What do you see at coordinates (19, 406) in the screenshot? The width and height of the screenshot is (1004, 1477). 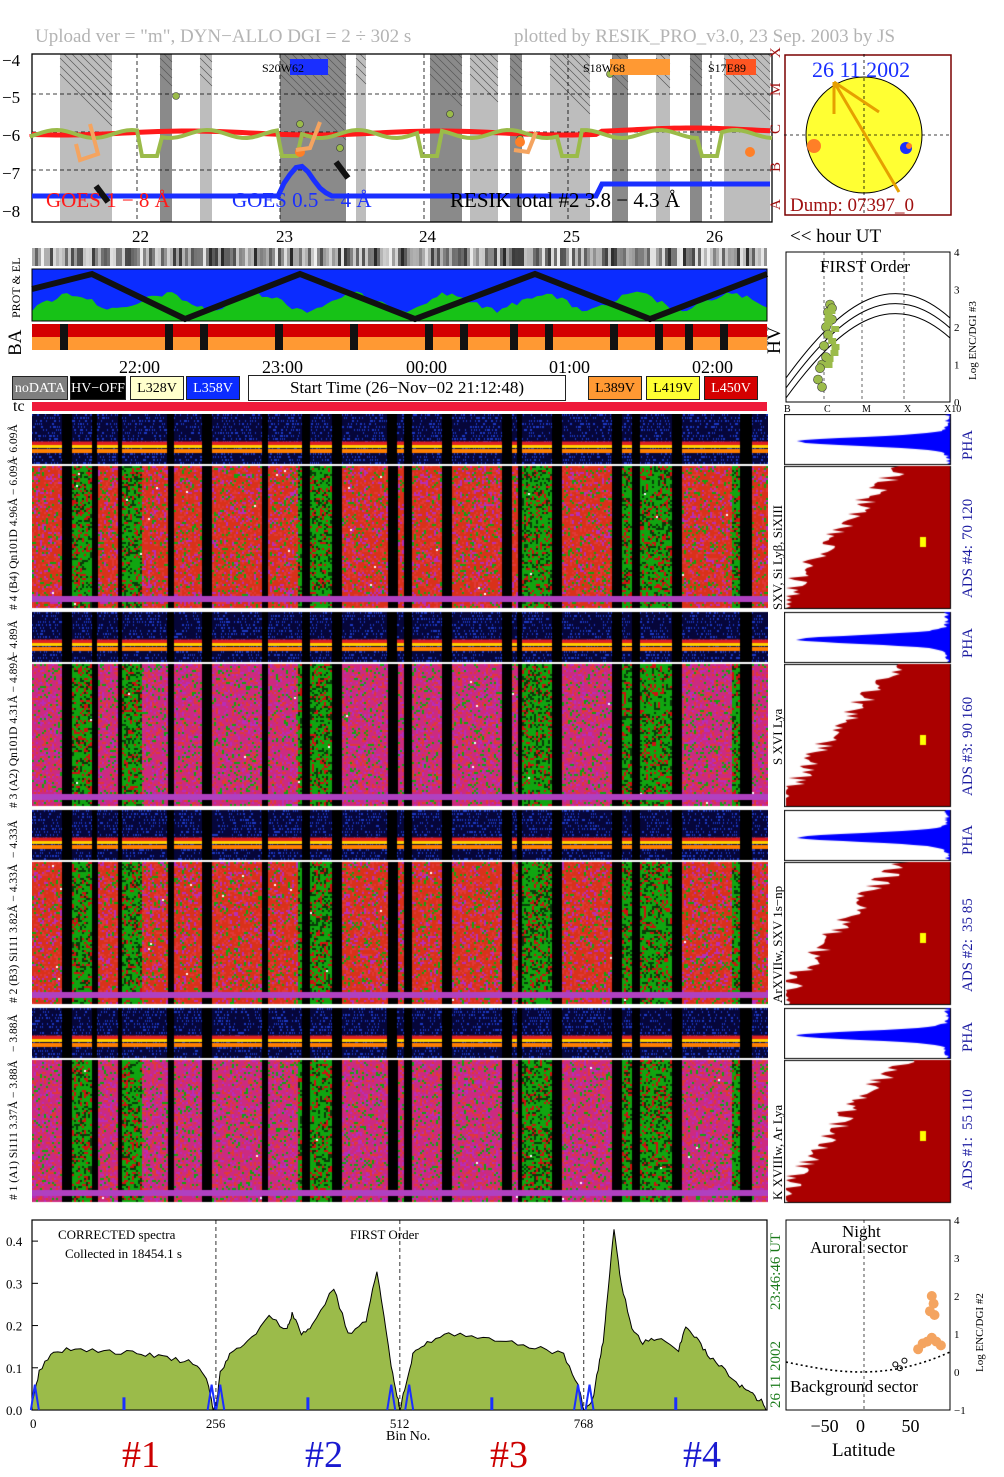 I see `label-tc: tc` at bounding box center [19, 406].